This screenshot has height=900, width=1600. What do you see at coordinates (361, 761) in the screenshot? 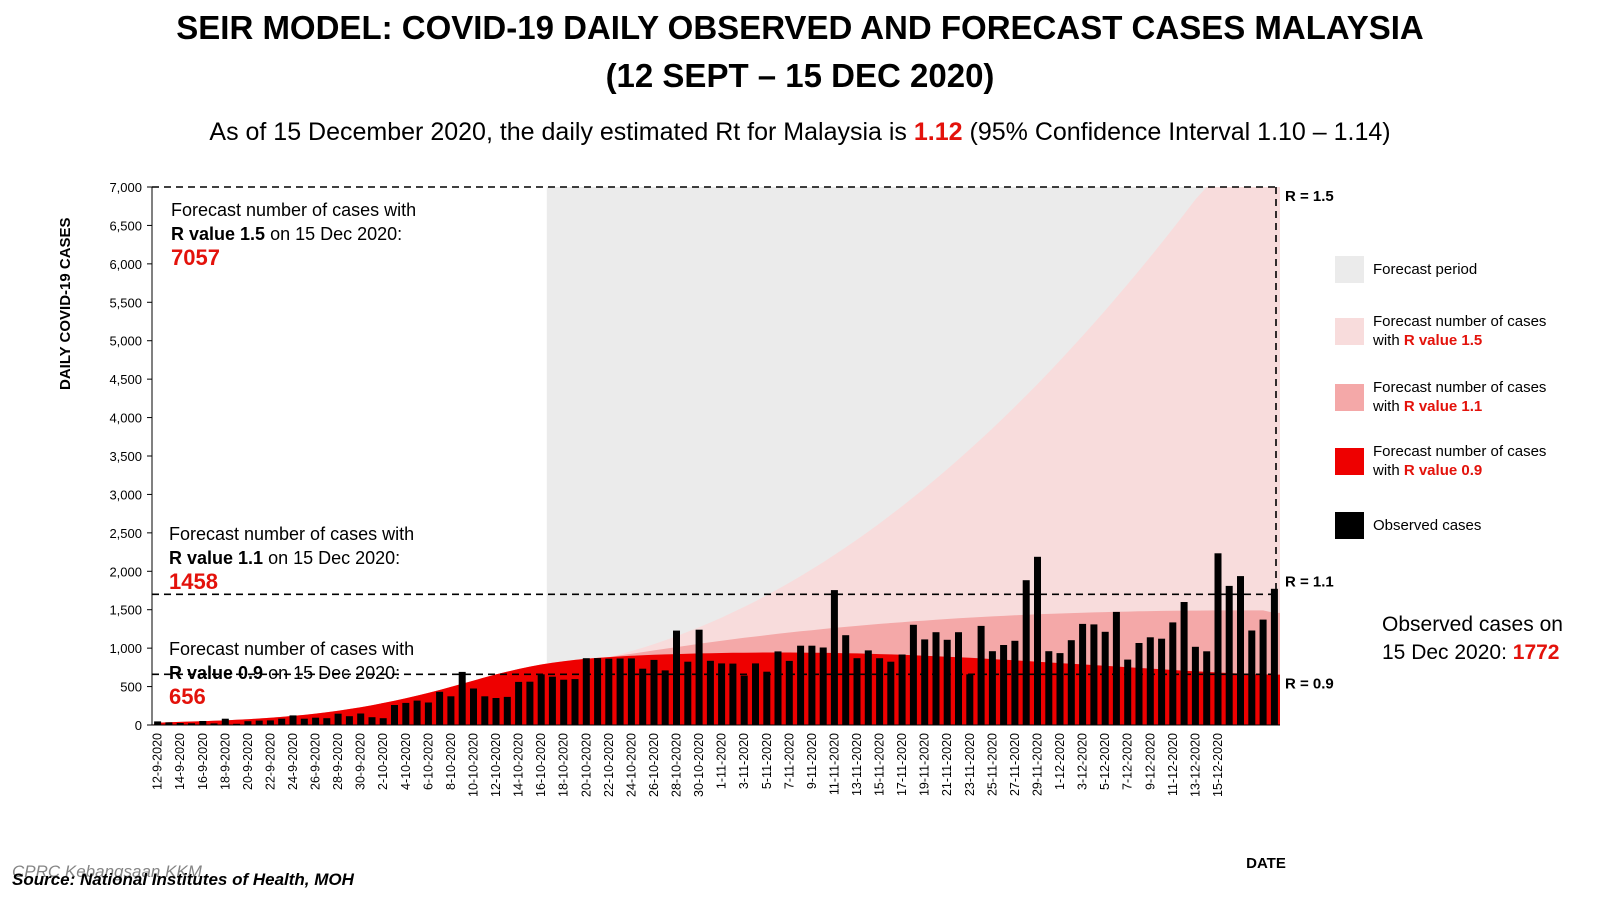
I see `x-tick-label: 30-9-2020` at bounding box center [361, 761].